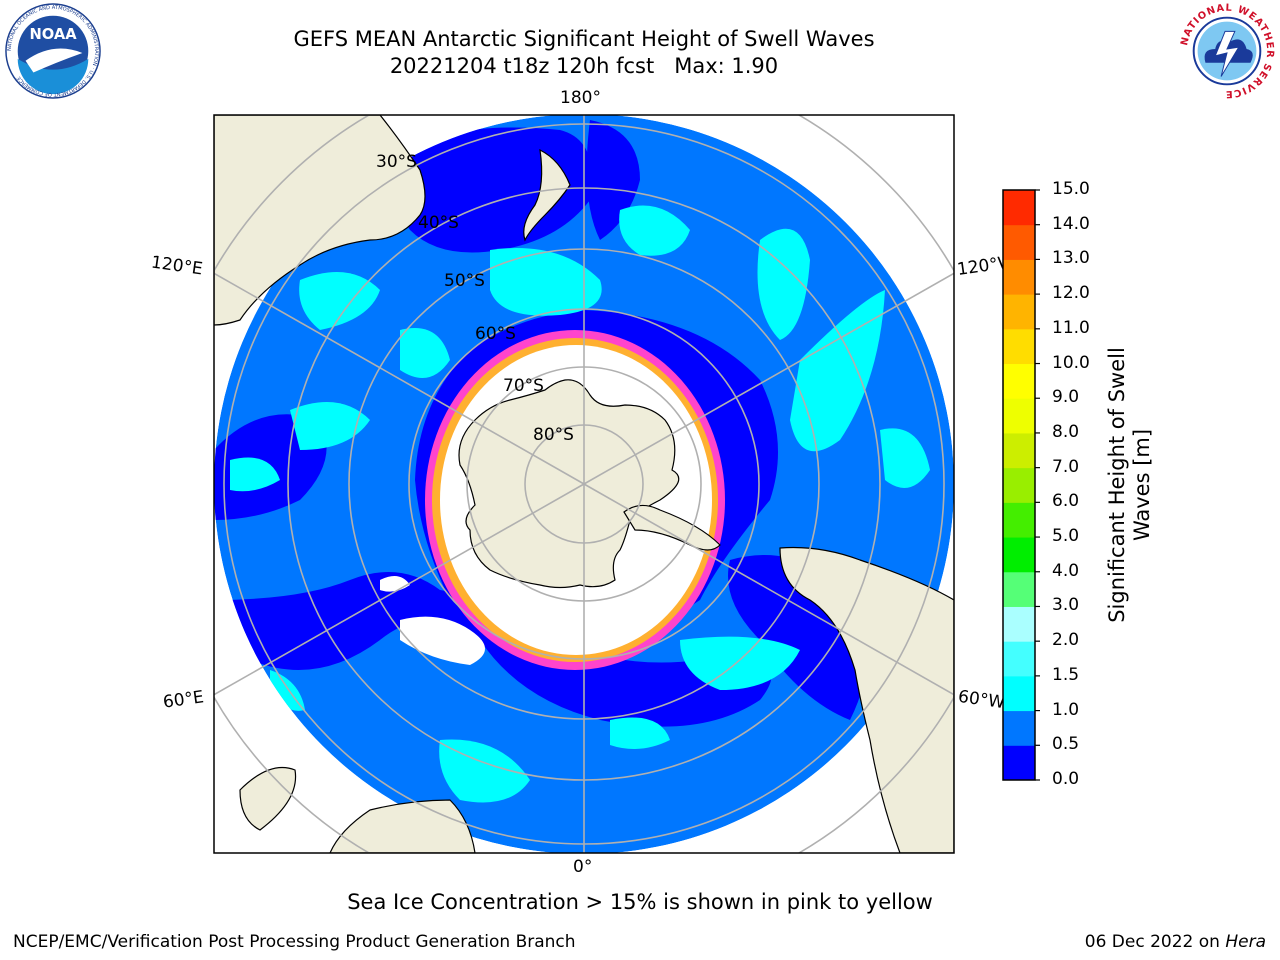 This screenshot has width=1280, height=960. Describe the element at coordinates (1066, 431) in the screenshot. I see `colorbar-tick-label: 8.0` at that location.